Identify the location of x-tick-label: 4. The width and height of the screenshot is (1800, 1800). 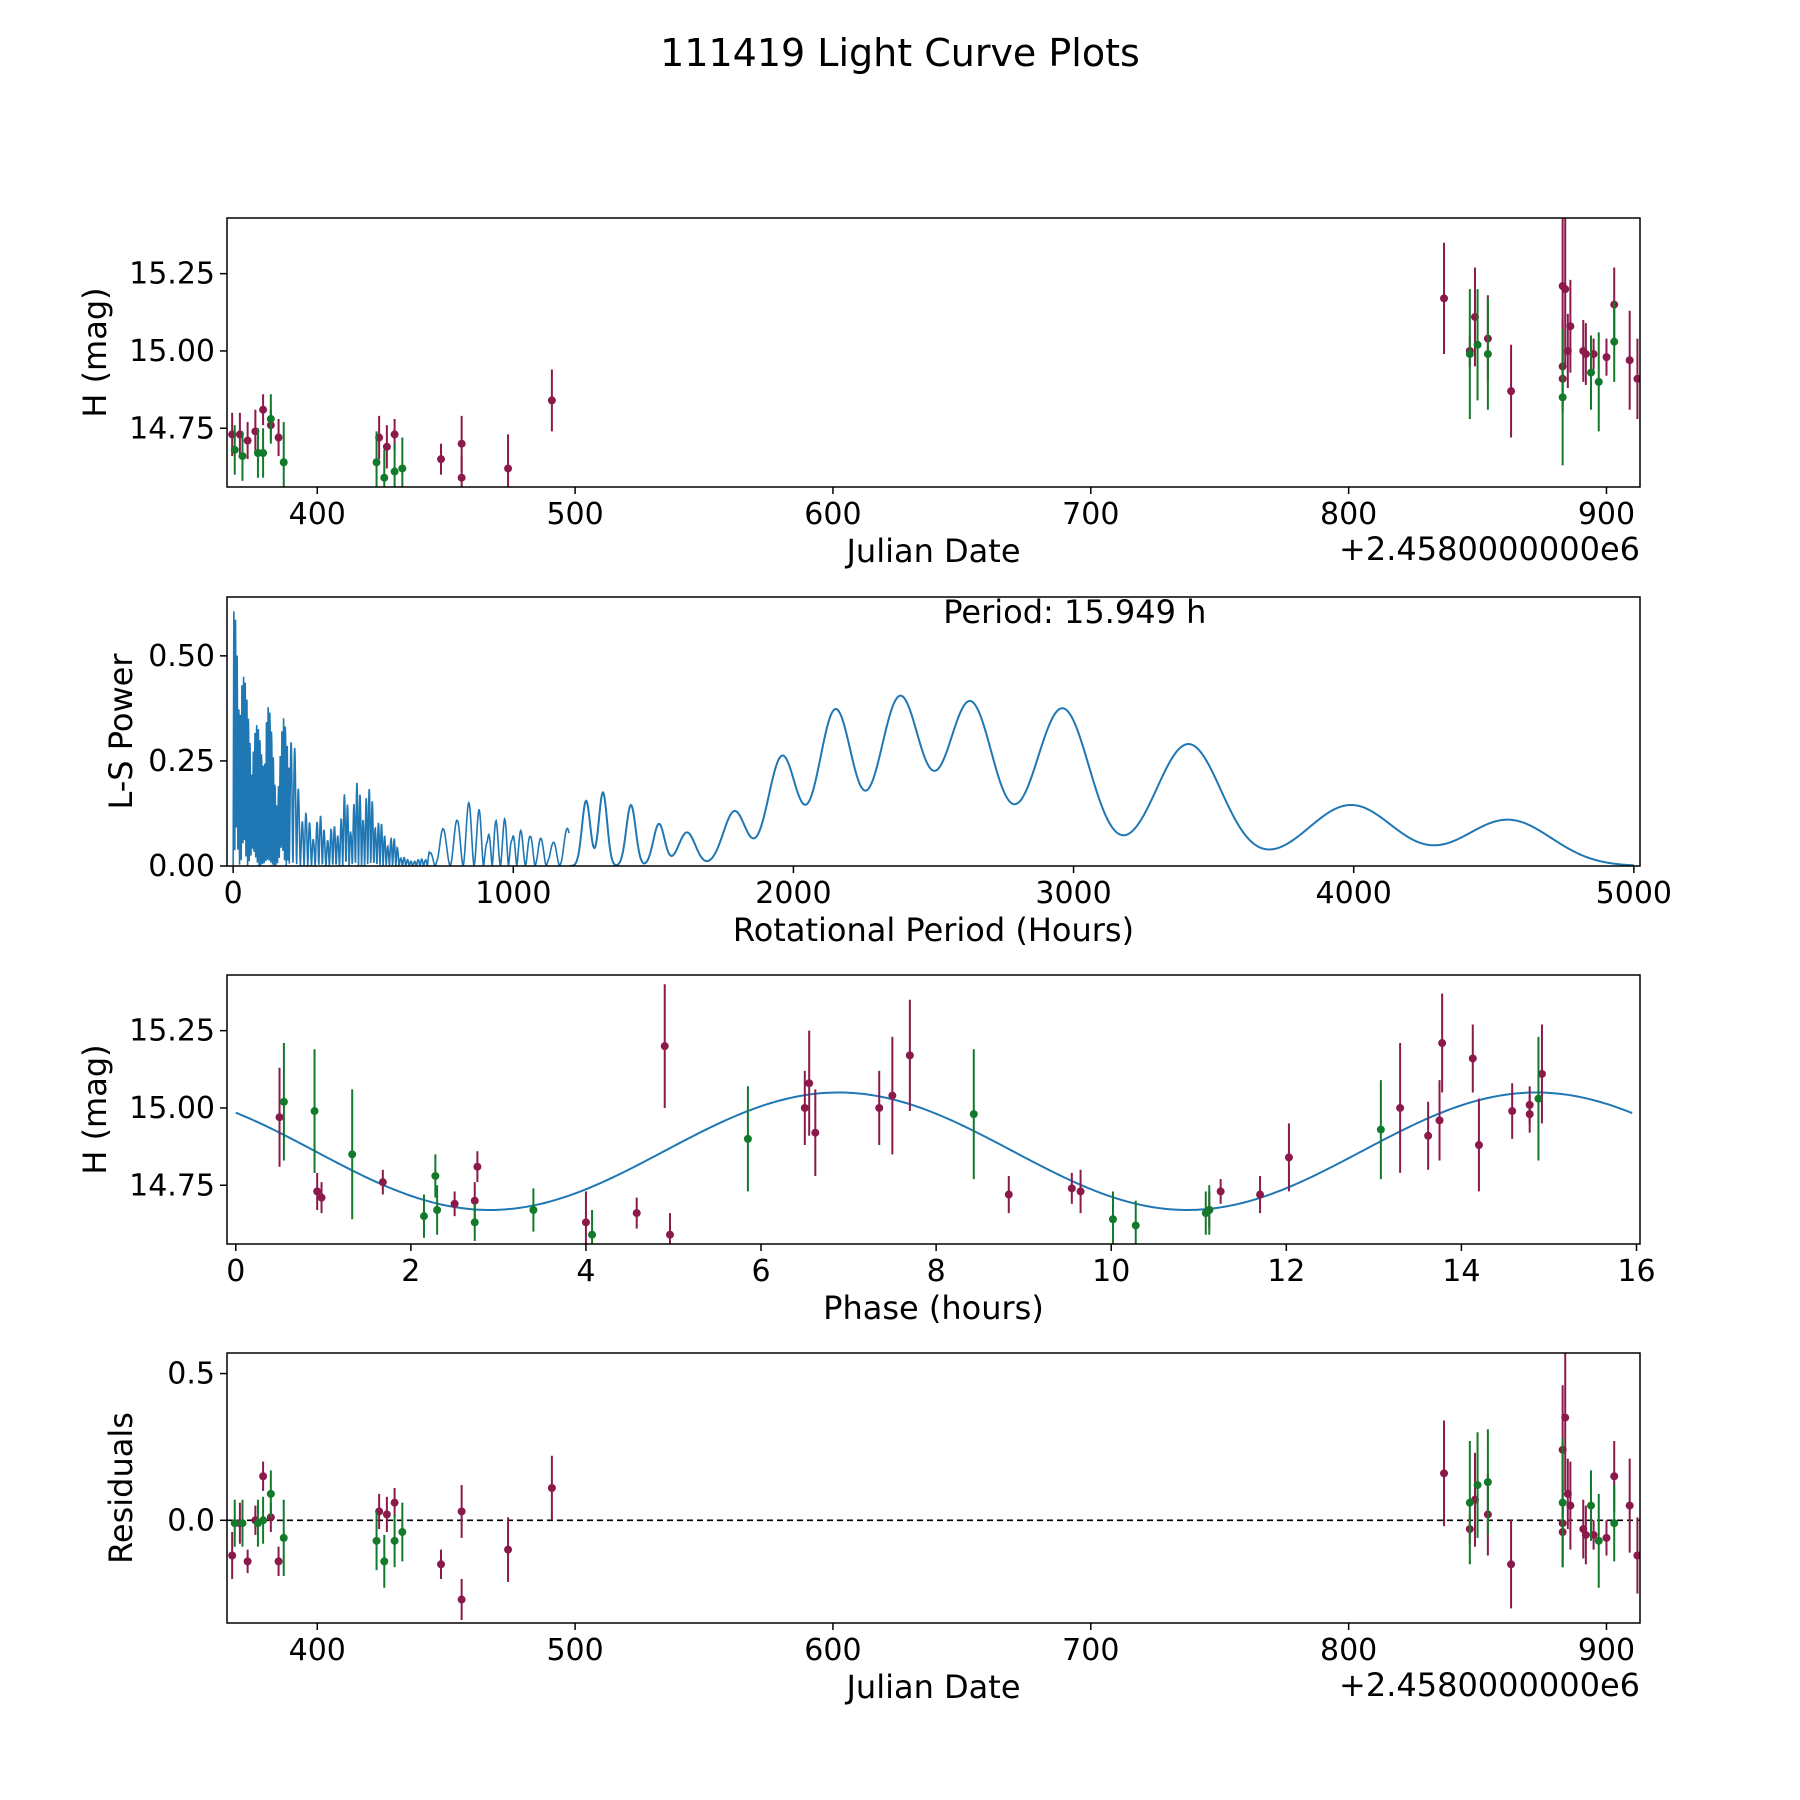
(585, 1271).